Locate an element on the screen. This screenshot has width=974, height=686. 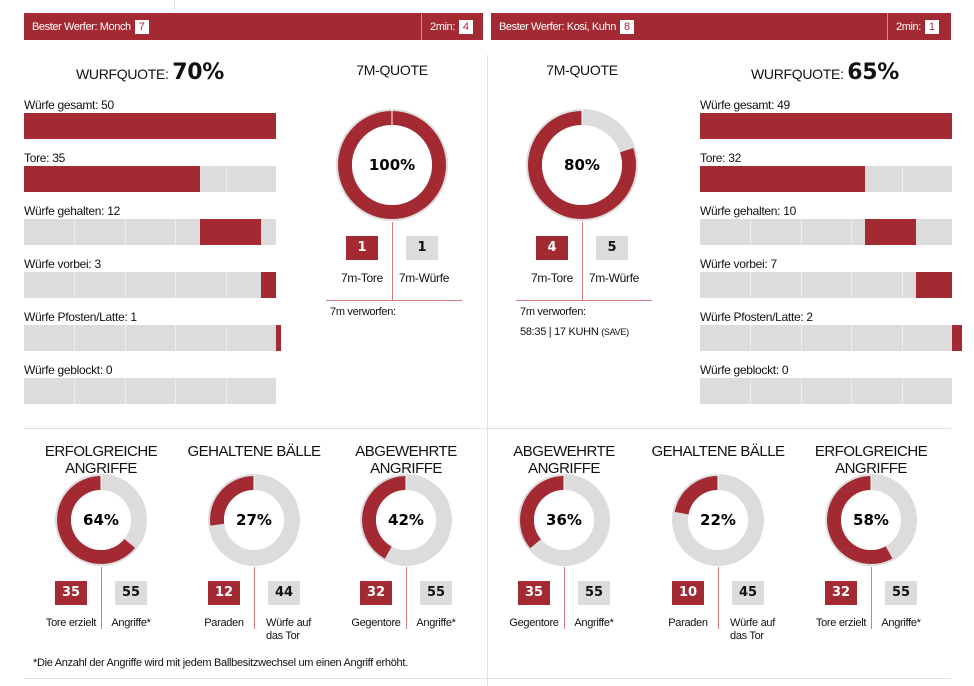
seven-m-goals: 1 is located at coordinates (362, 248).